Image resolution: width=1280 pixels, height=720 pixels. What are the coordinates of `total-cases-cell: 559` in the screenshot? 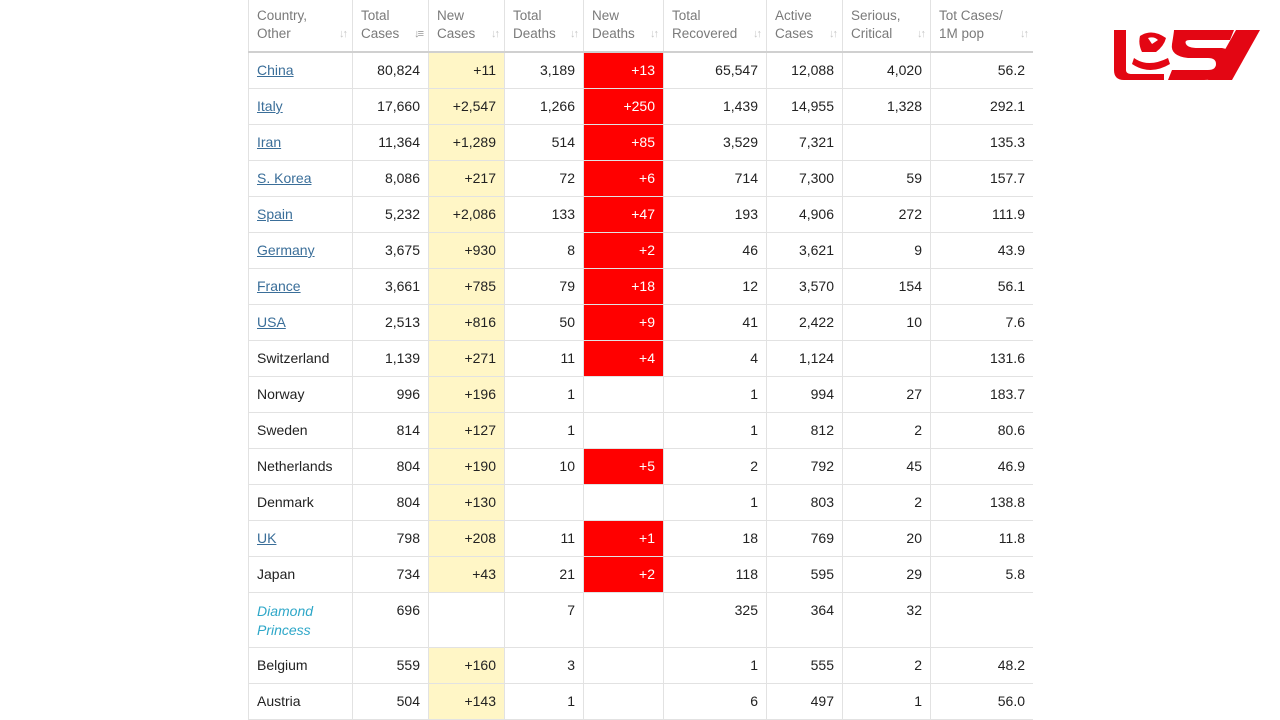 It's located at (390, 665).